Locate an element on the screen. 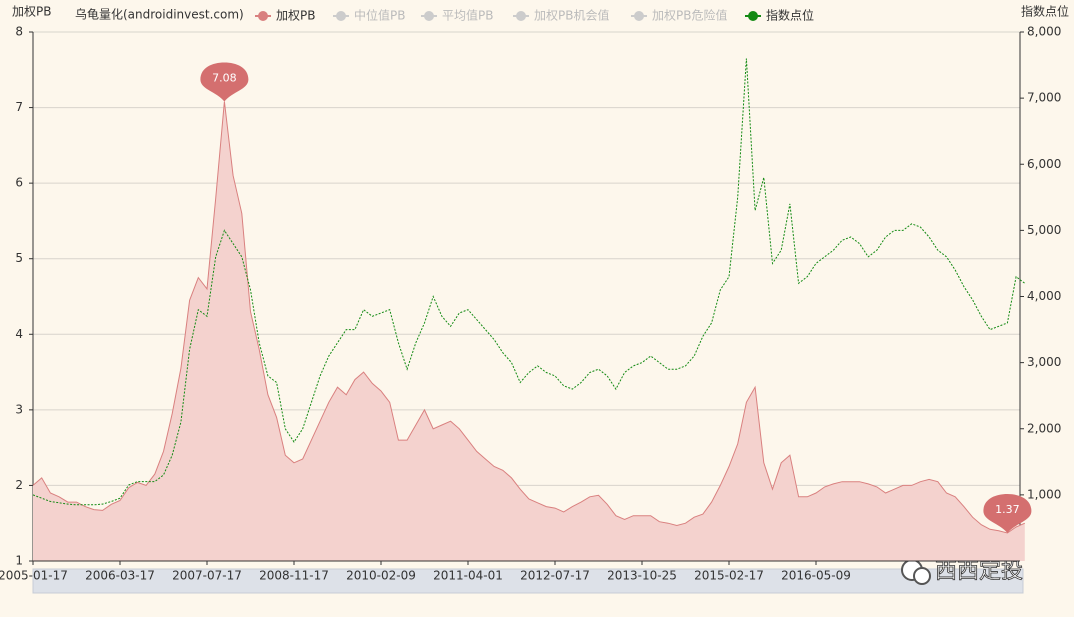 Image resolution: width=1074 pixels, height=617 pixels. x-tick-label: 2008-11-17 is located at coordinates (294, 576).